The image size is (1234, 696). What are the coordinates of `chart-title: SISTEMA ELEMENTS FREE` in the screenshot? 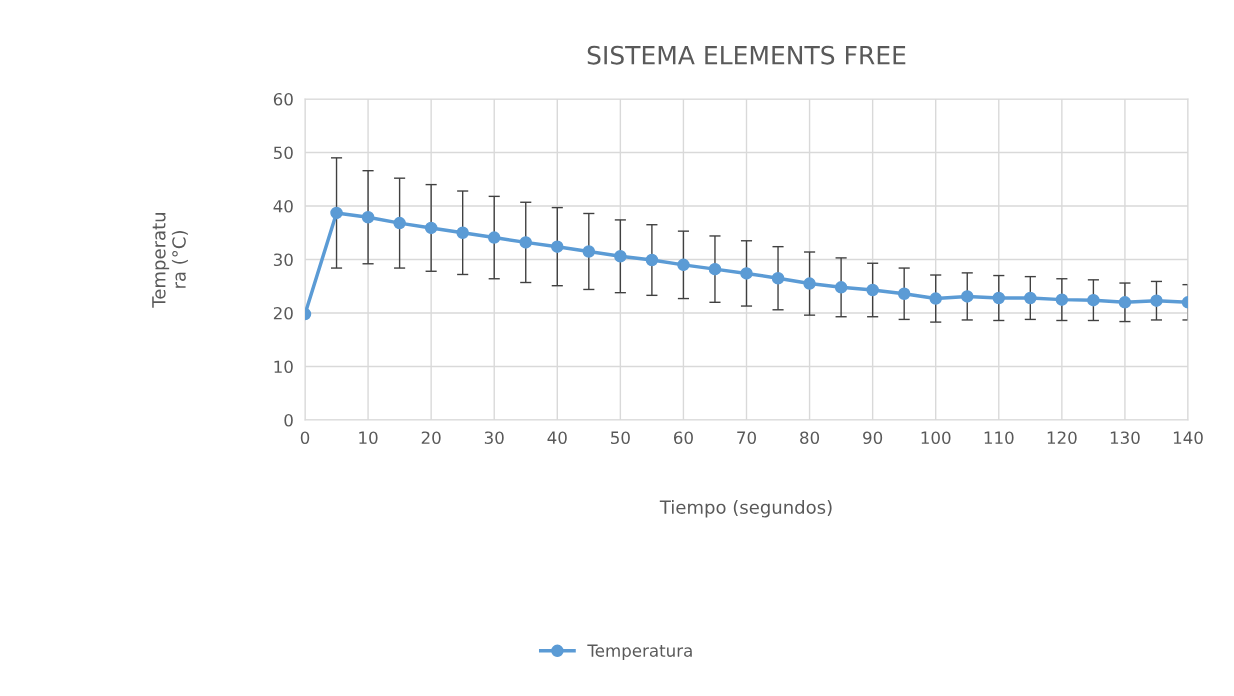 It's located at (746, 55).